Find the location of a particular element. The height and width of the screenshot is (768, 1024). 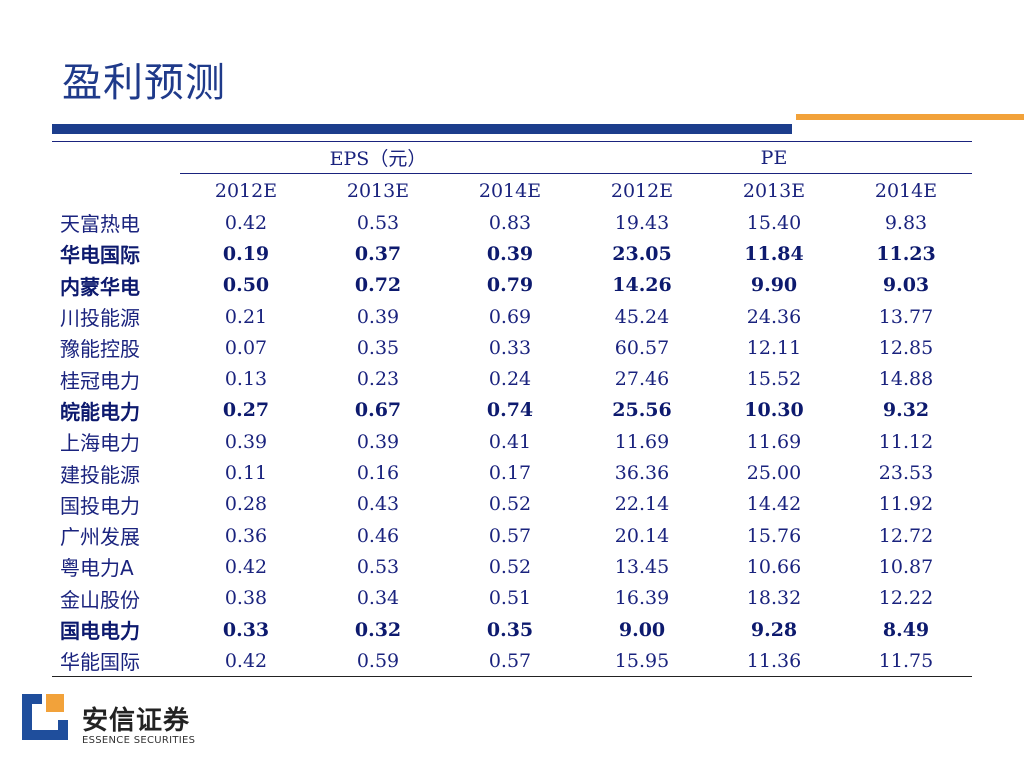

table-row: 华能国际 0.42 0.59 0.57 15.95 11.36 11.75 is located at coordinates (512, 661).